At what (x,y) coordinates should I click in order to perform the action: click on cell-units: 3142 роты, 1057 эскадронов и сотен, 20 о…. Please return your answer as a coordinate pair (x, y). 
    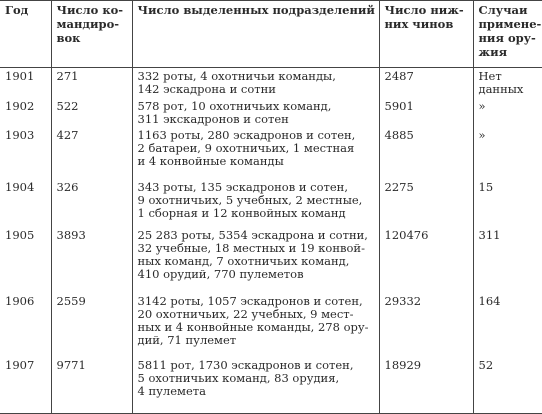
    Looking at the image, I should click on (255, 324).